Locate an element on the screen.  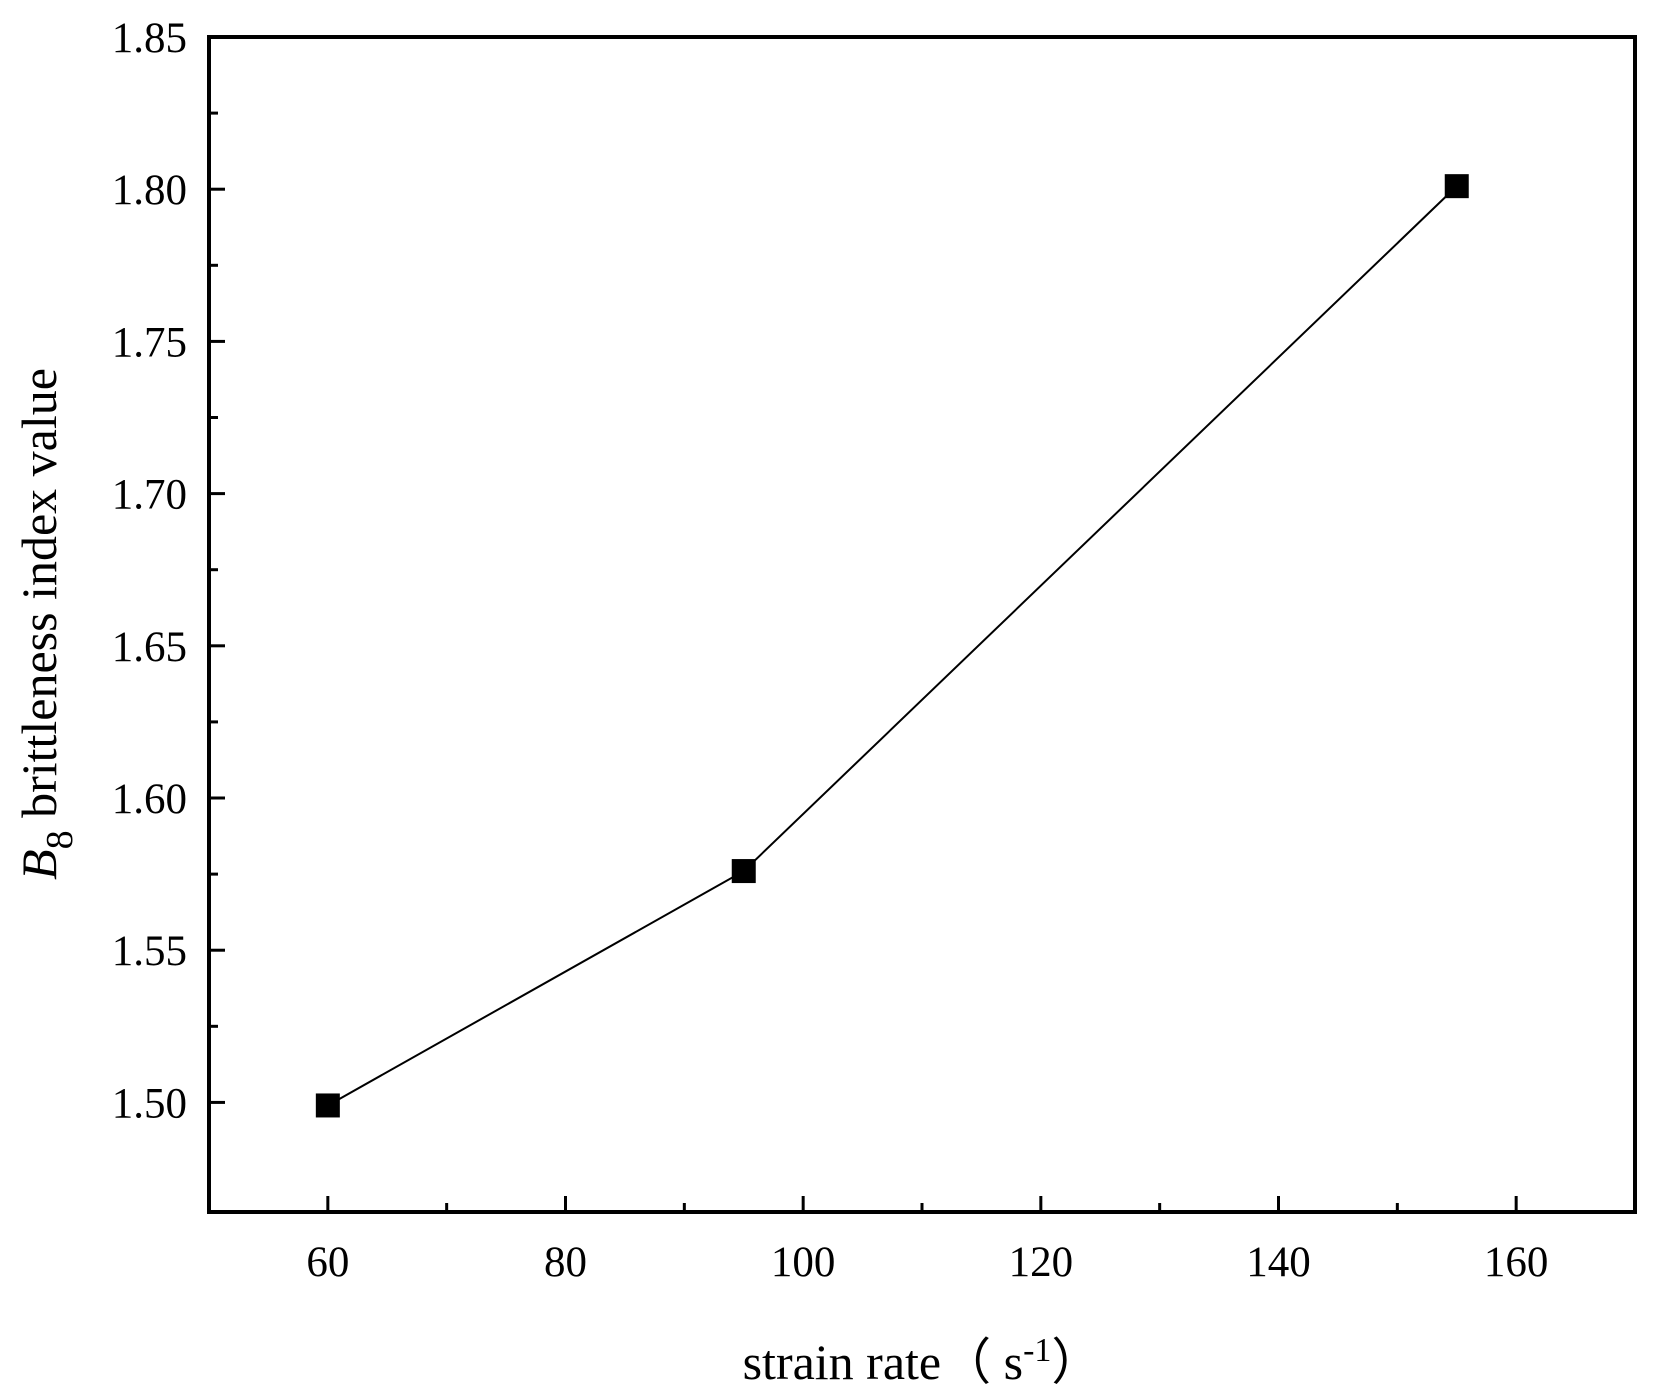
x-tick-label: 100 is located at coordinates (803, 1262).